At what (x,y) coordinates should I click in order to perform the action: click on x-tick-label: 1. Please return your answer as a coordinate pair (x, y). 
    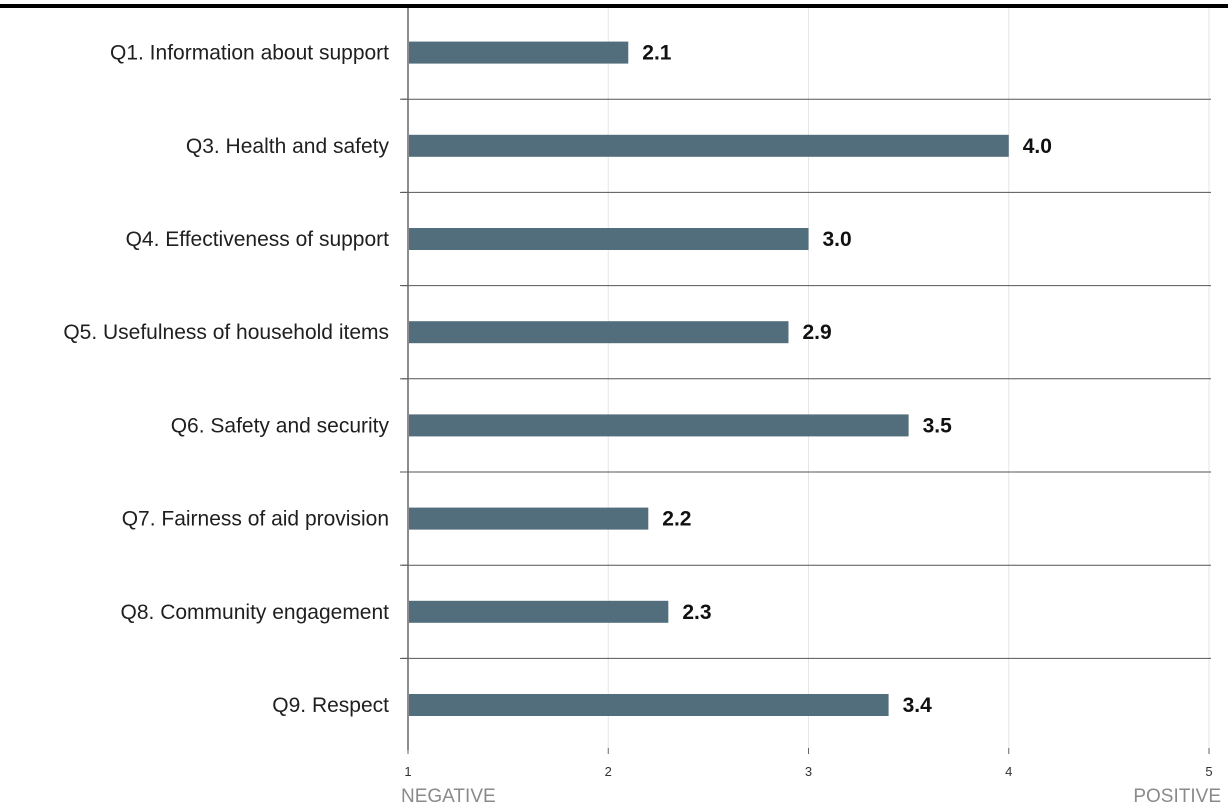
    Looking at the image, I should click on (407, 771).